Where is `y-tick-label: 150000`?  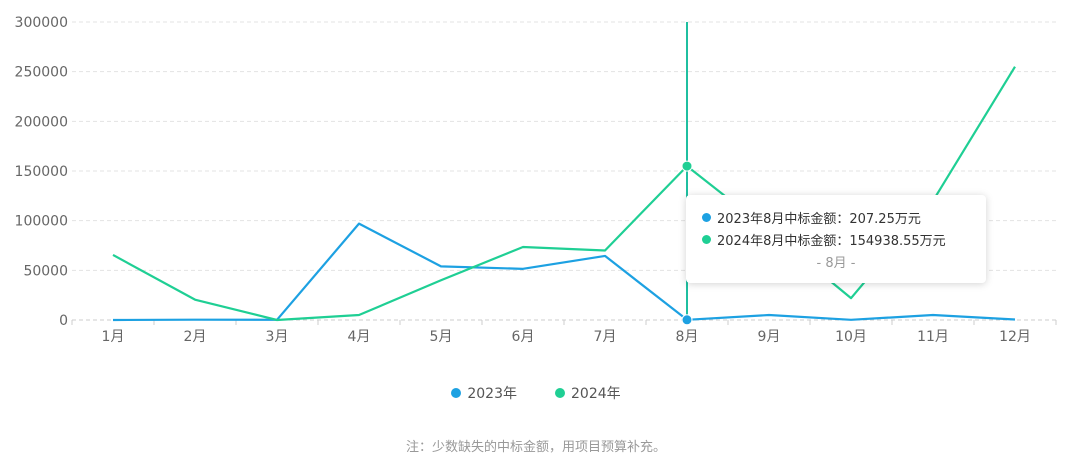 y-tick-label: 150000 is located at coordinates (41, 172).